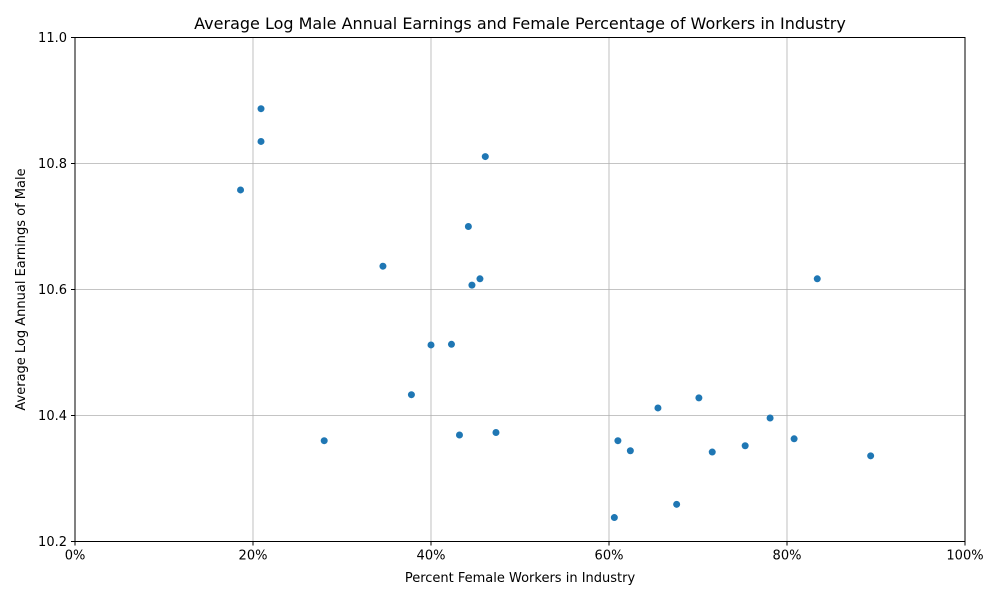 The height and width of the screenshot is (600, 1000). I want to click on y-tick-label: 10.2, so click(52, 542).